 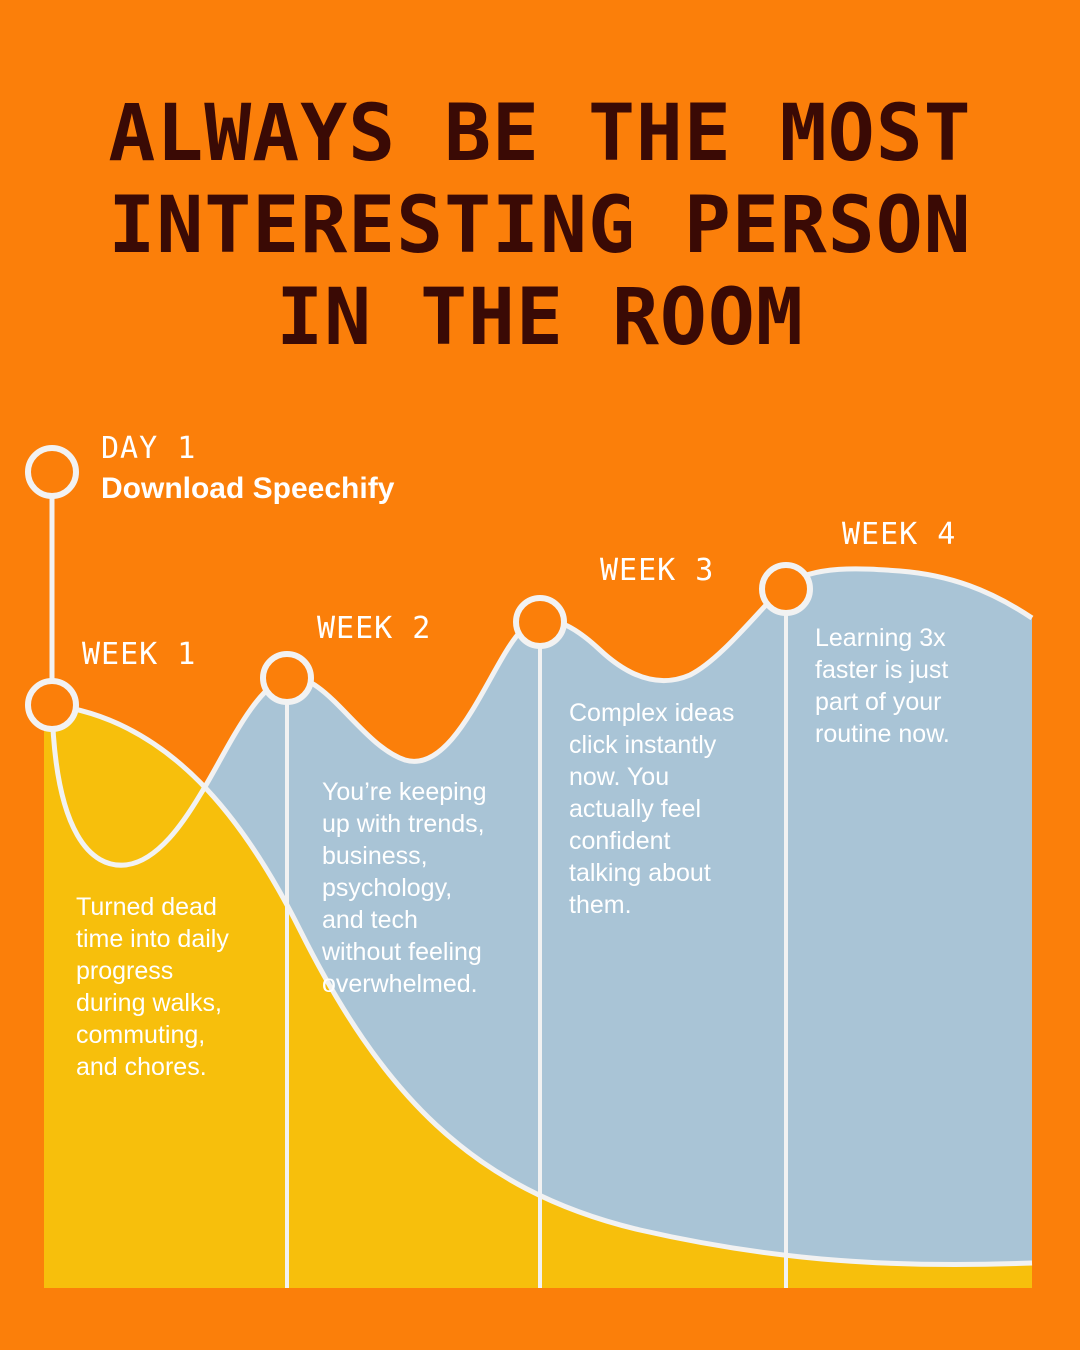 What do you see at coordinates (640, 873) in the screenshot?
I see `week3-description-line: talking about` at bounding box center [640, 873].